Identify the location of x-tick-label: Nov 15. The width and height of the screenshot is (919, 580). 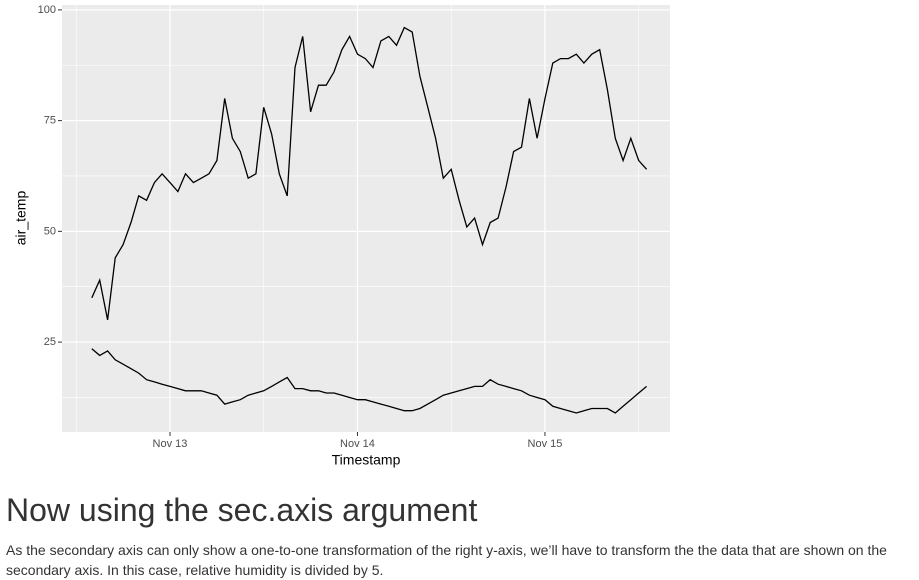
(545, 444).